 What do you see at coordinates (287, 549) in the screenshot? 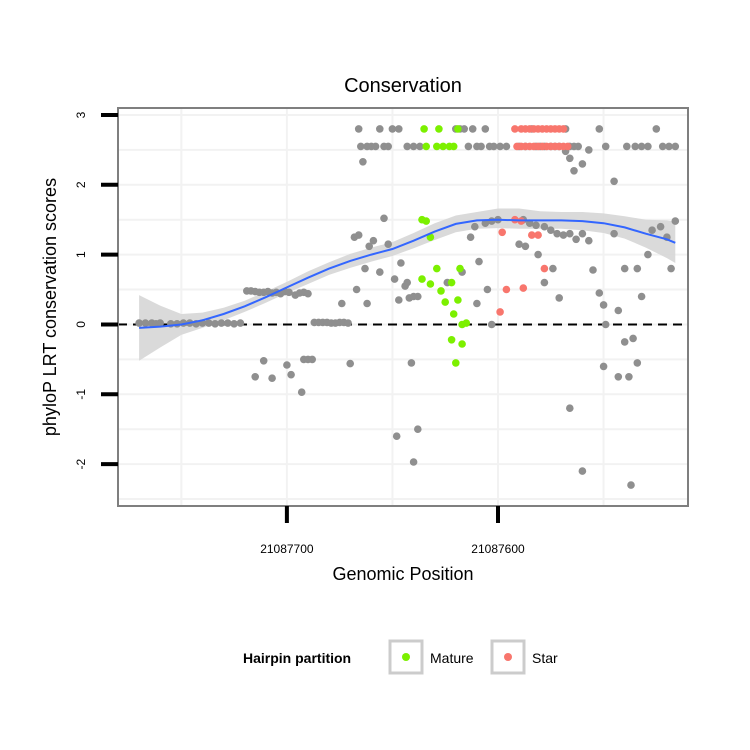
I see `x-tick-label: 21087700` at bounding box center [287, 549].